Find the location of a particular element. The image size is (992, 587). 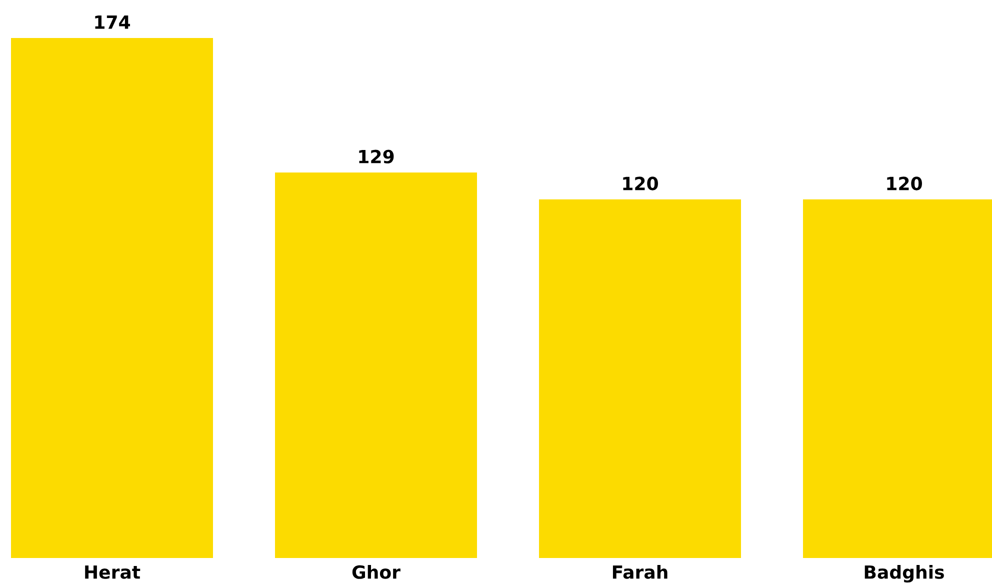

x-tick-label: Badghis is located at coordinates (904, 573).